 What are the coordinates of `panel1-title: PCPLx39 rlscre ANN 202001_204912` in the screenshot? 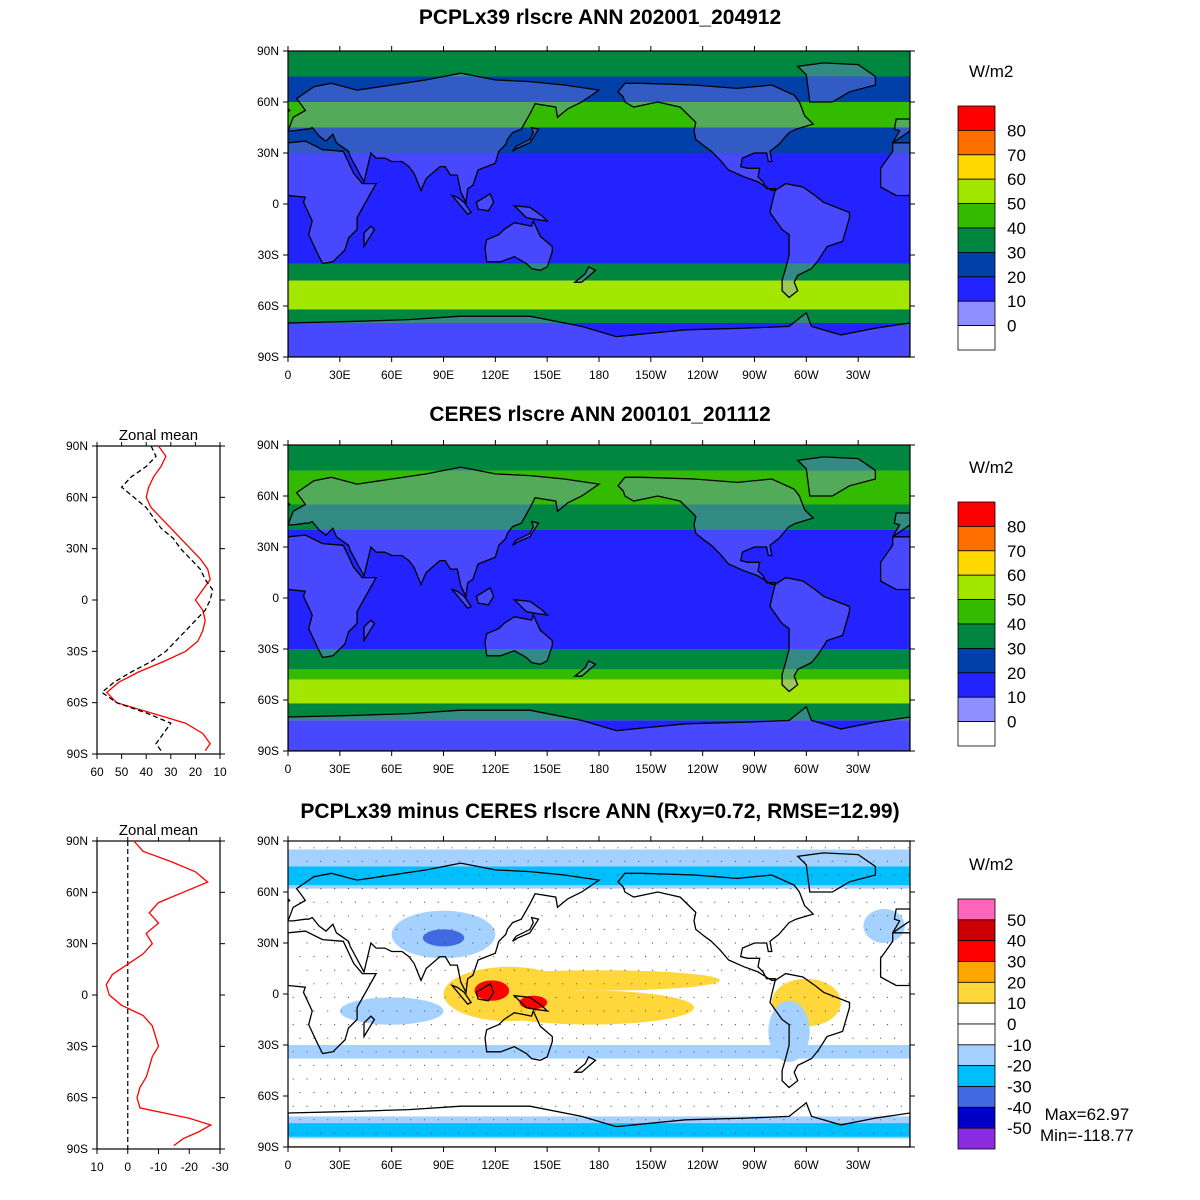 It's located at (600, 17).